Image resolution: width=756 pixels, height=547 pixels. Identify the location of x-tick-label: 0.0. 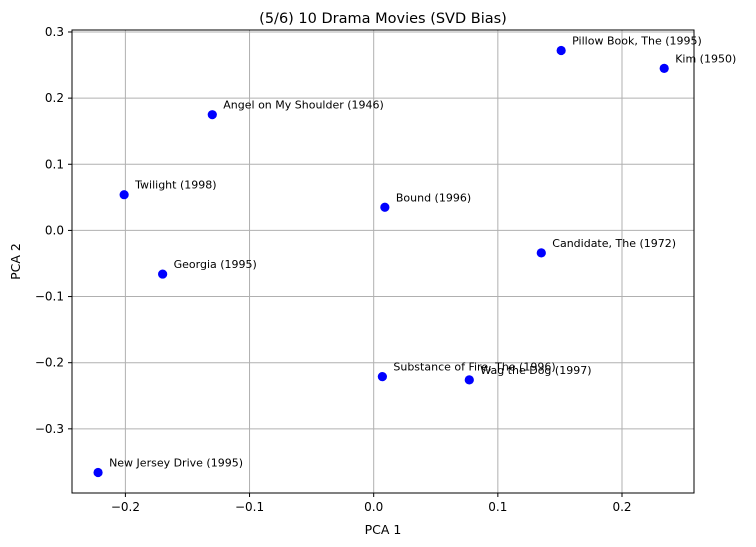
(373, 507).